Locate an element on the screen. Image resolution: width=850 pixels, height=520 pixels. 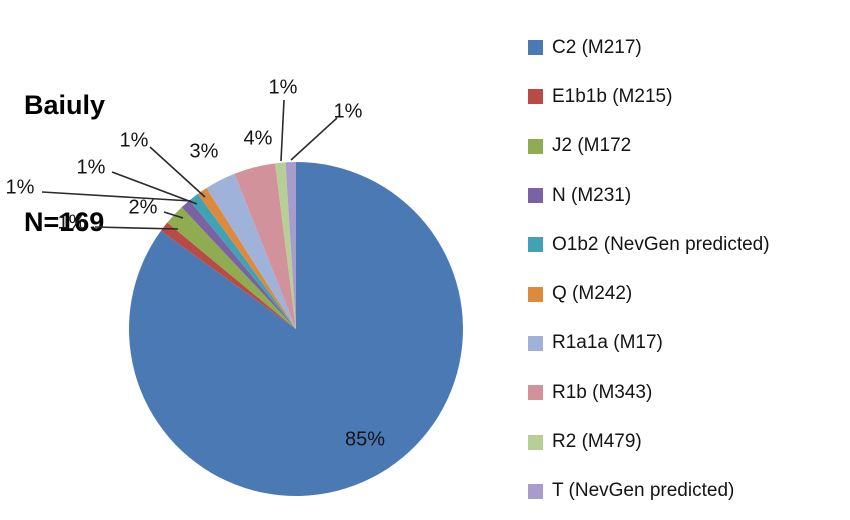
legend-item-Q: Q (M242) is located at coordinates (649, 293).